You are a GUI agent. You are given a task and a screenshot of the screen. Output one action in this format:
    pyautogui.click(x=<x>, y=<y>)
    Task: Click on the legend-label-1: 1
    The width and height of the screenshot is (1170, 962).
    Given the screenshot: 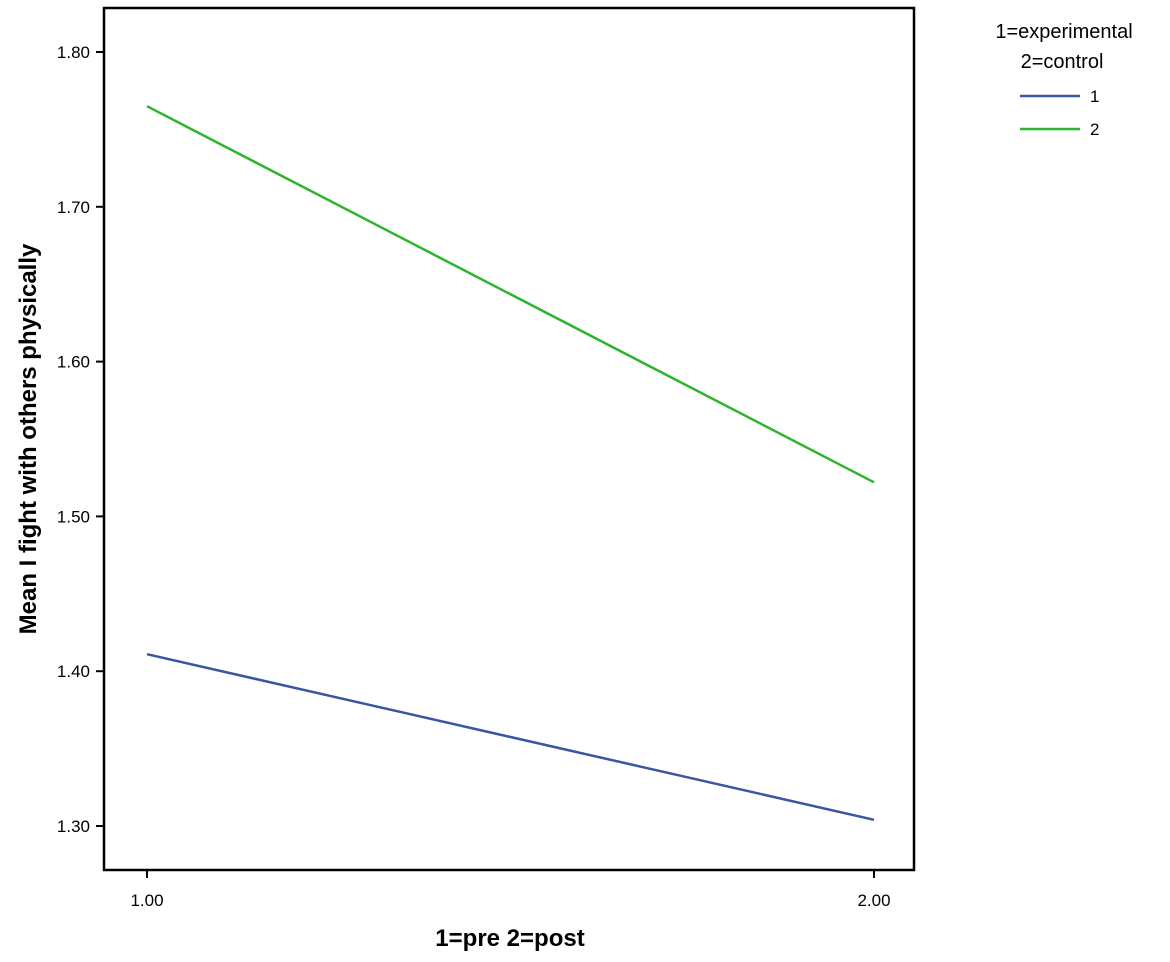 What is the action you would take?
    pyautogui.click(x=1094, y=96)
    